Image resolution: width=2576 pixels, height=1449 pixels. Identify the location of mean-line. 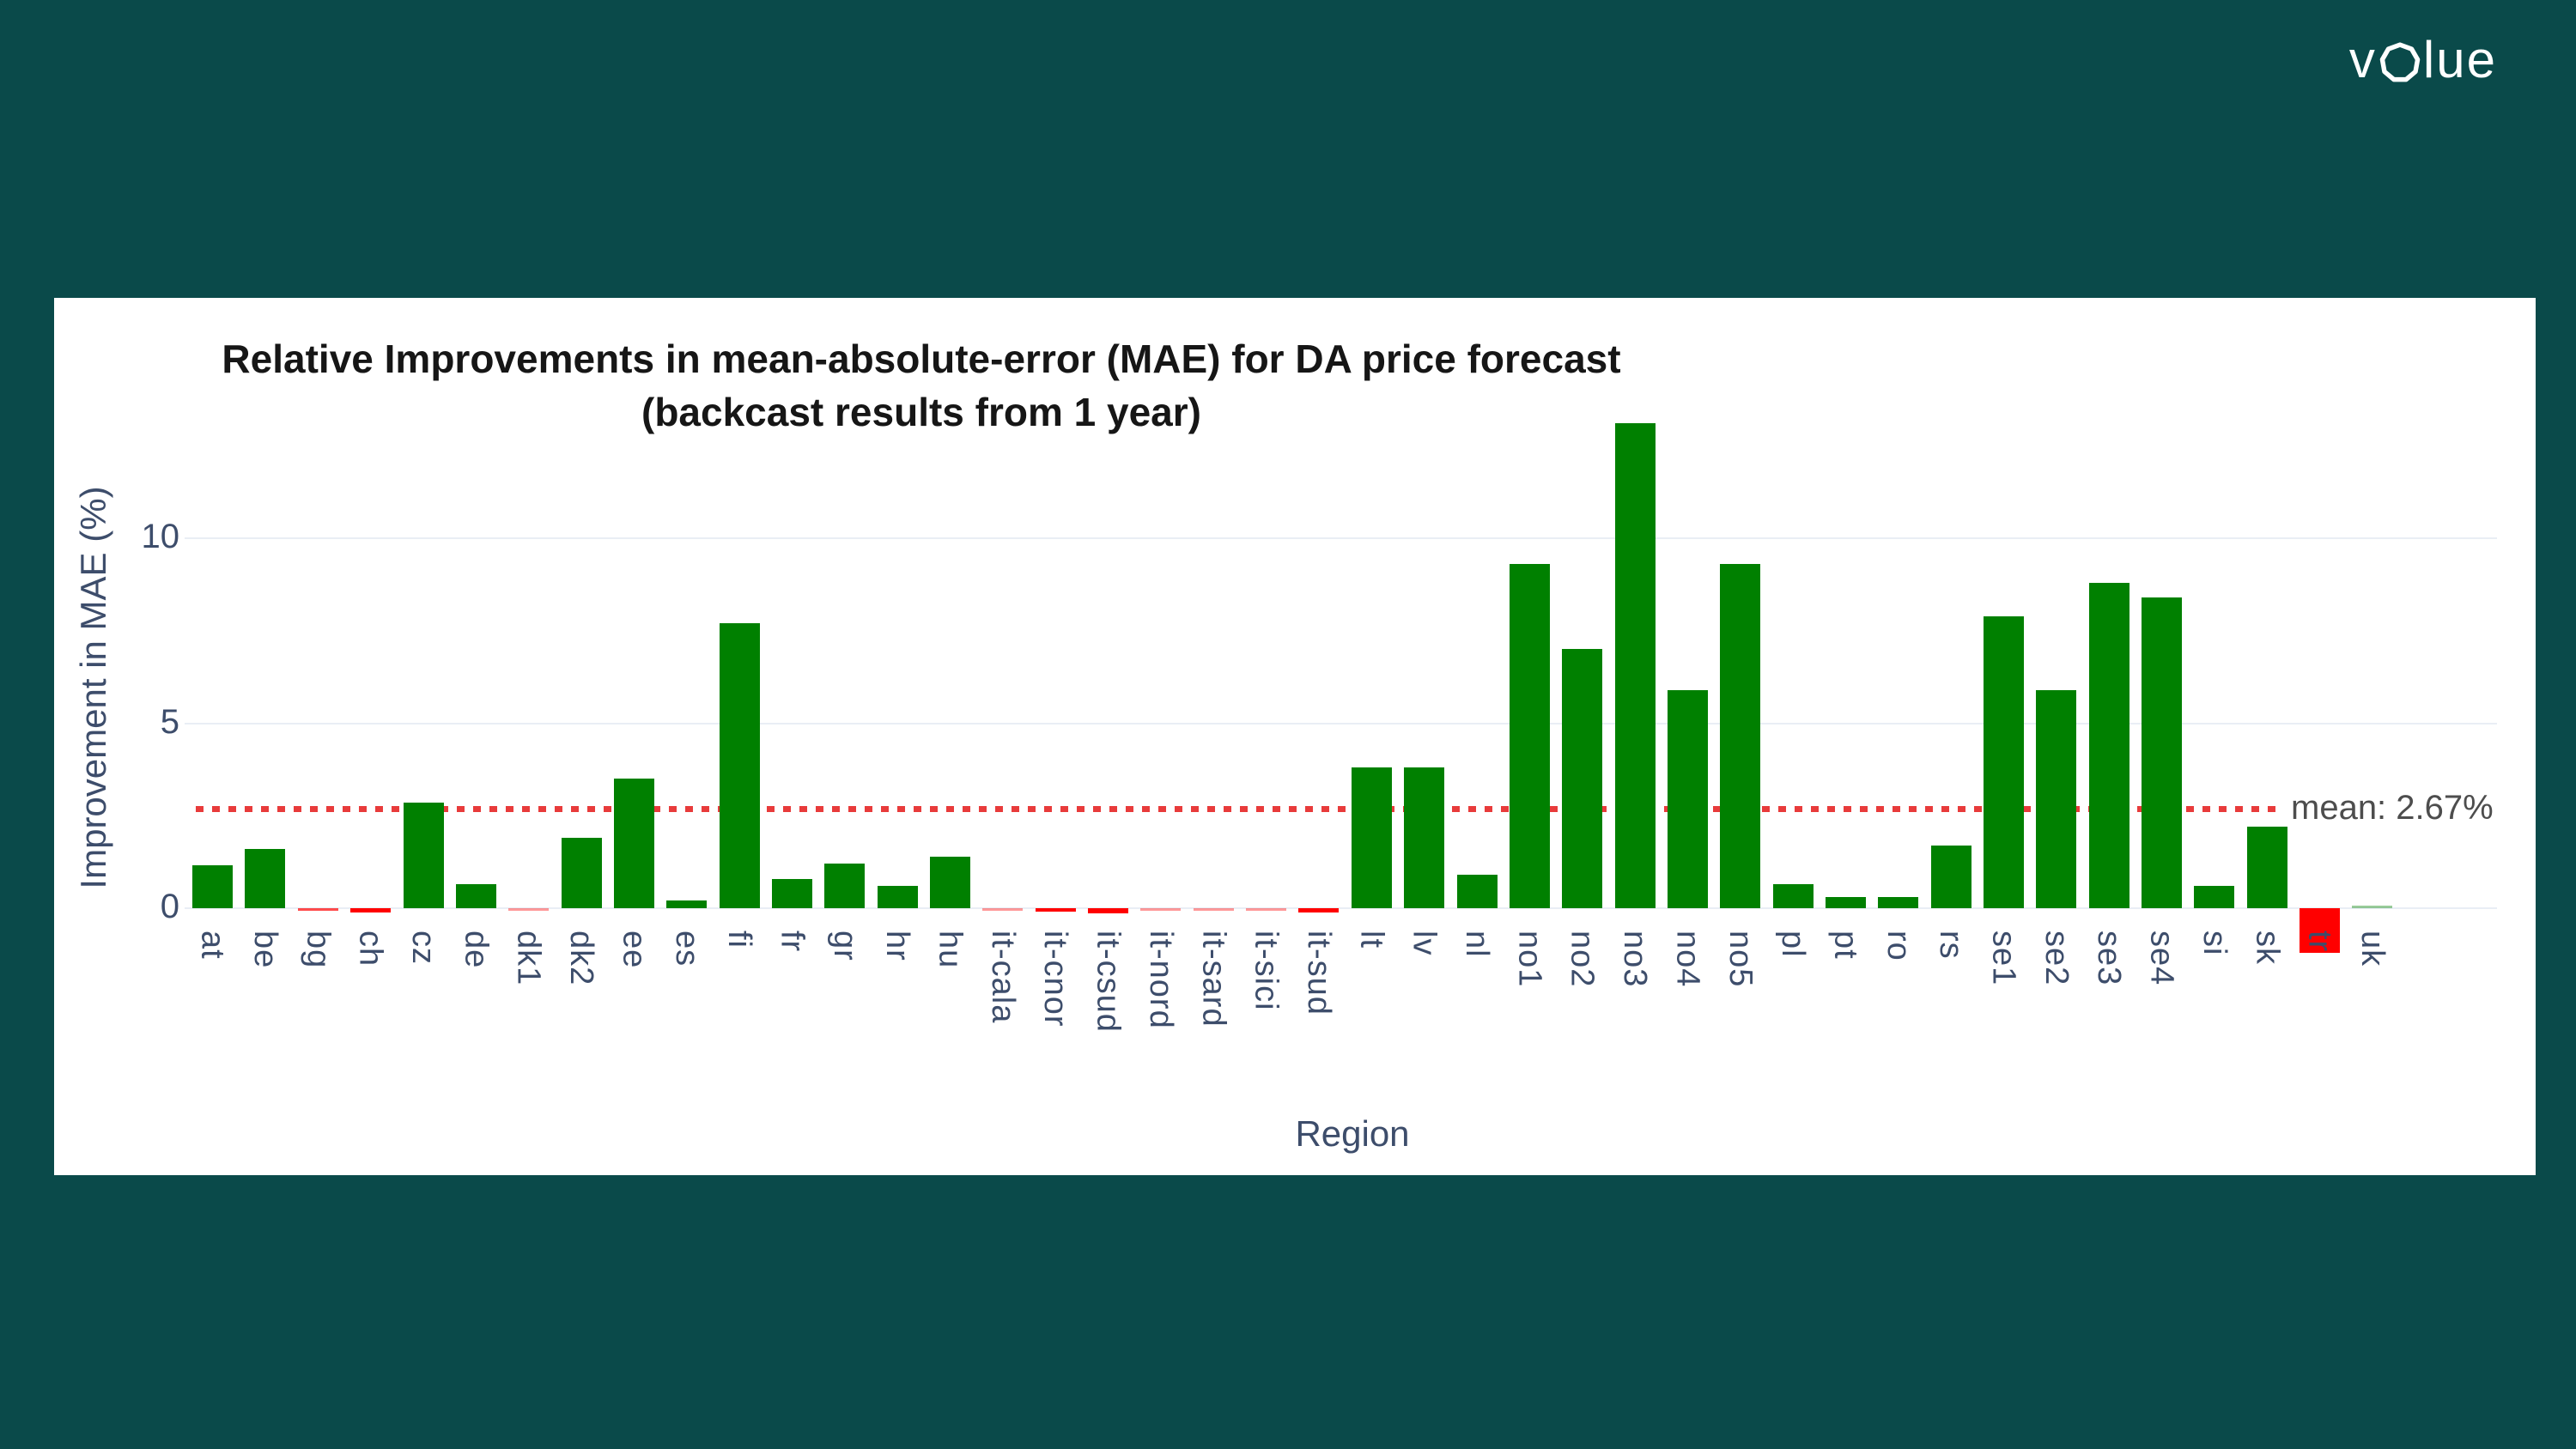
(1237, 808).